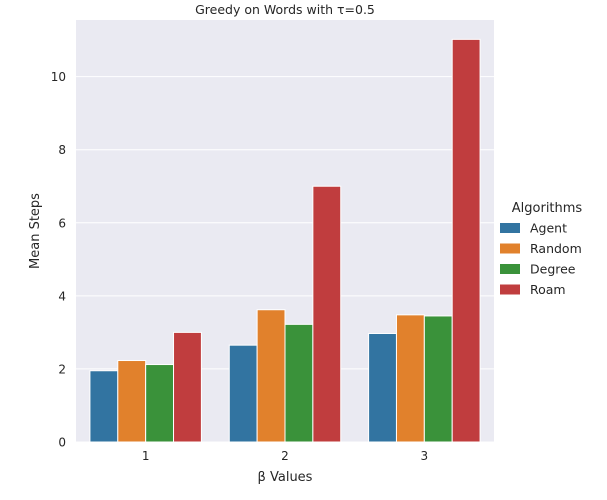  Describe the element at coordinates (510, 228) in the screenshot. I see `legend-swatch-agent` at that location.